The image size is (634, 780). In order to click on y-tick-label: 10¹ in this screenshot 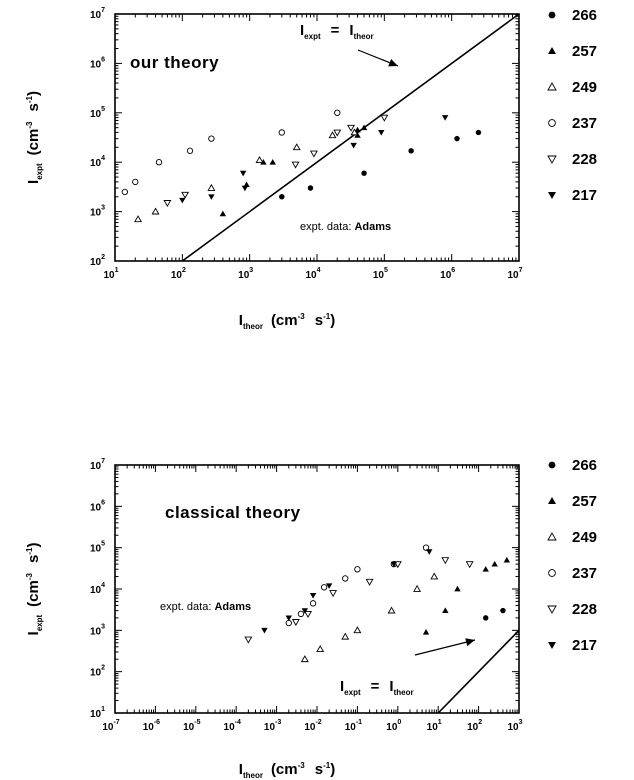, I will do `click(97, 713)`.